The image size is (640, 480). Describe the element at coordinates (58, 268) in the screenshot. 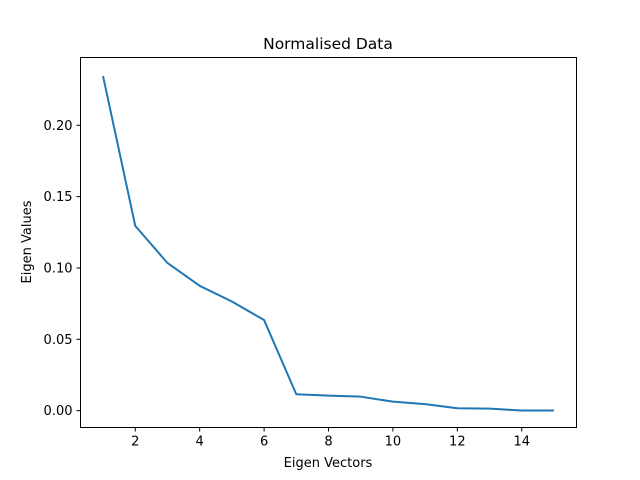

I see `y-tick-label: 0.10` at that location.